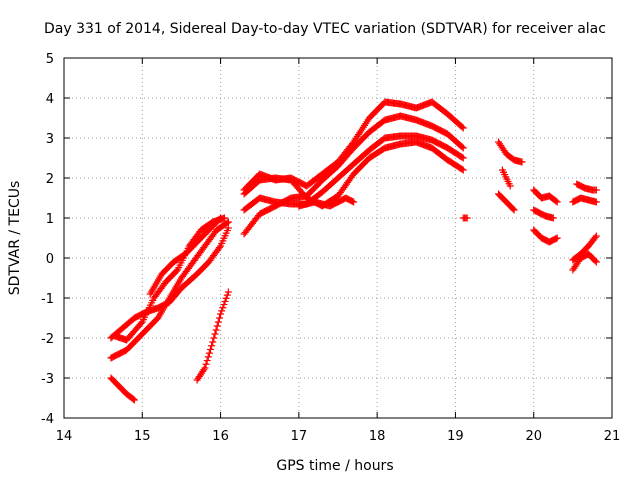  What do you see at coordinates (15, 238) in the screenshot?
I see `y-axis-label: SDTVAR / TECUs` at bounding box center [15, 238].